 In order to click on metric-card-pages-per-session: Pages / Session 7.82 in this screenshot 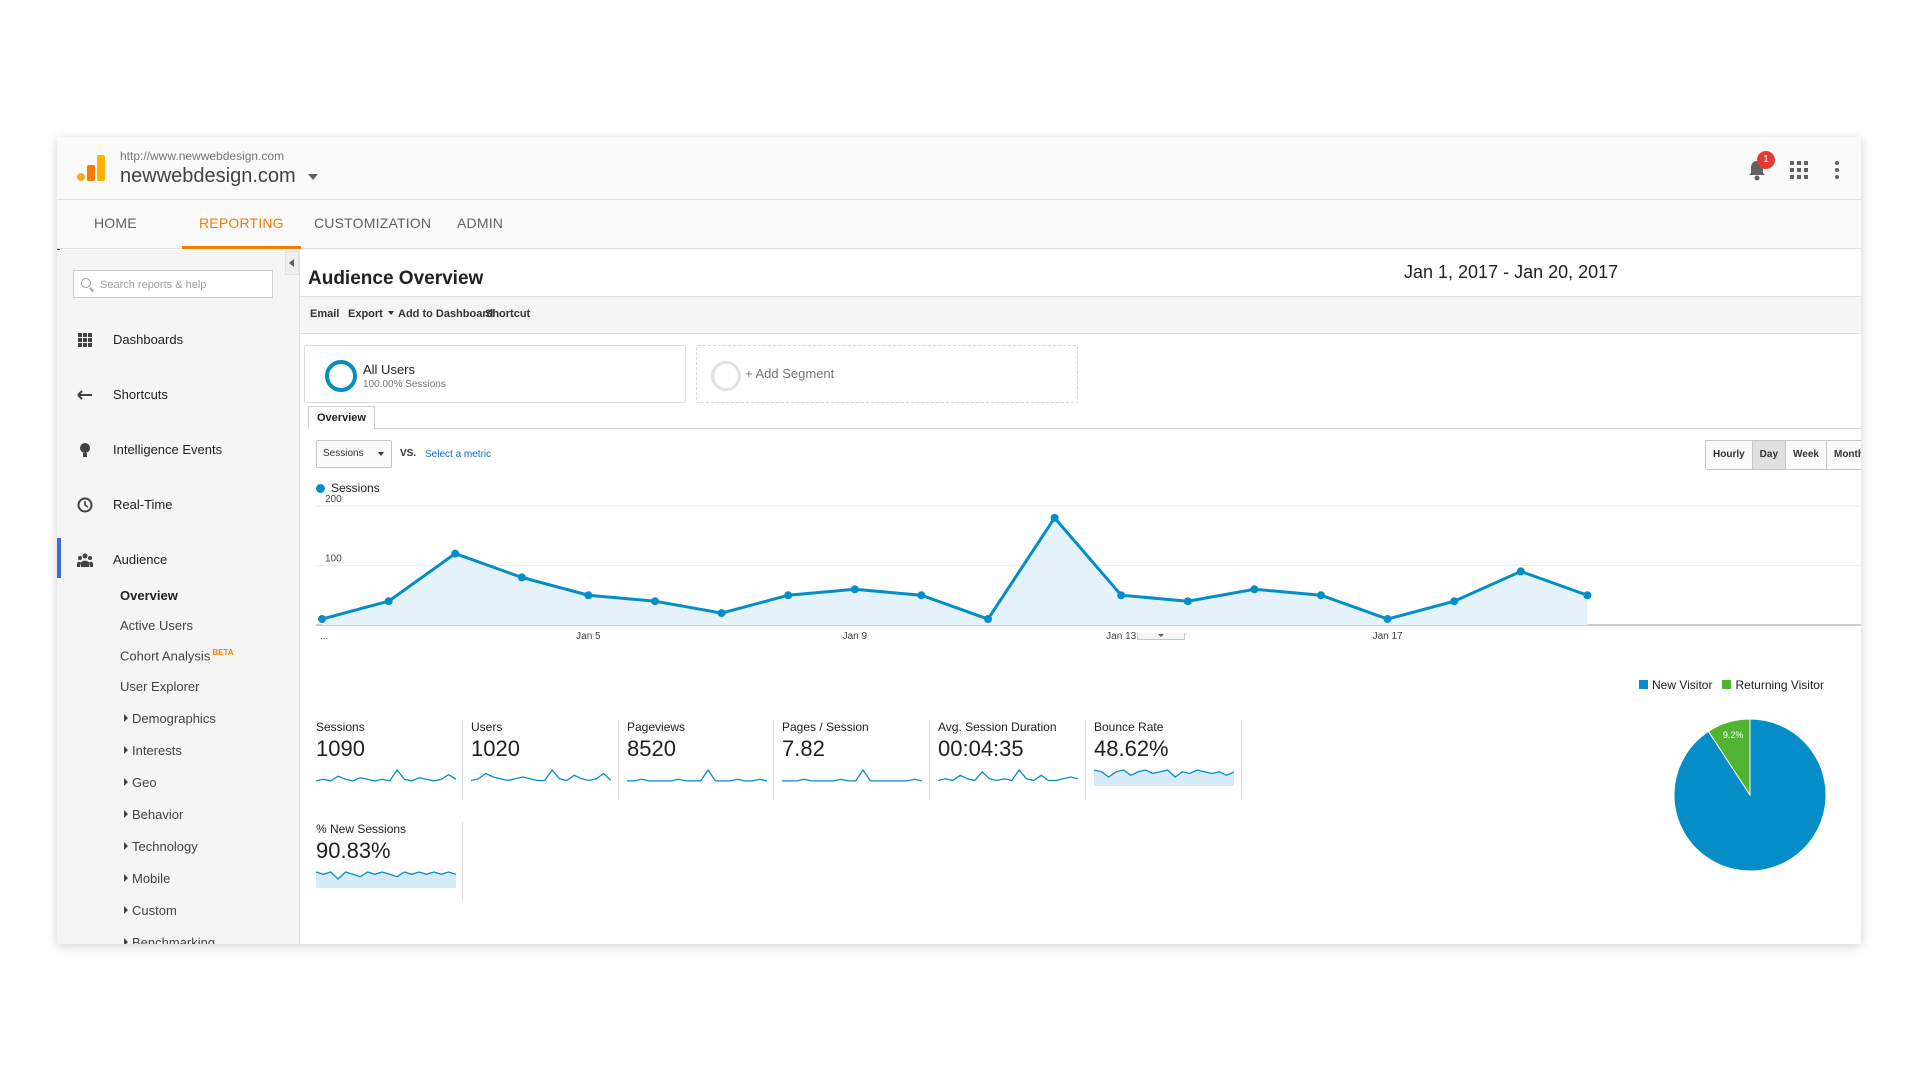, I will do `click(855, 760)`.